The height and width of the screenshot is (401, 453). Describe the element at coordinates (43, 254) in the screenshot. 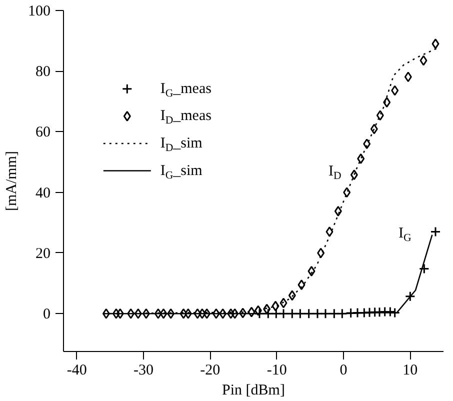

I see `y-tick-label: 20` at that location.